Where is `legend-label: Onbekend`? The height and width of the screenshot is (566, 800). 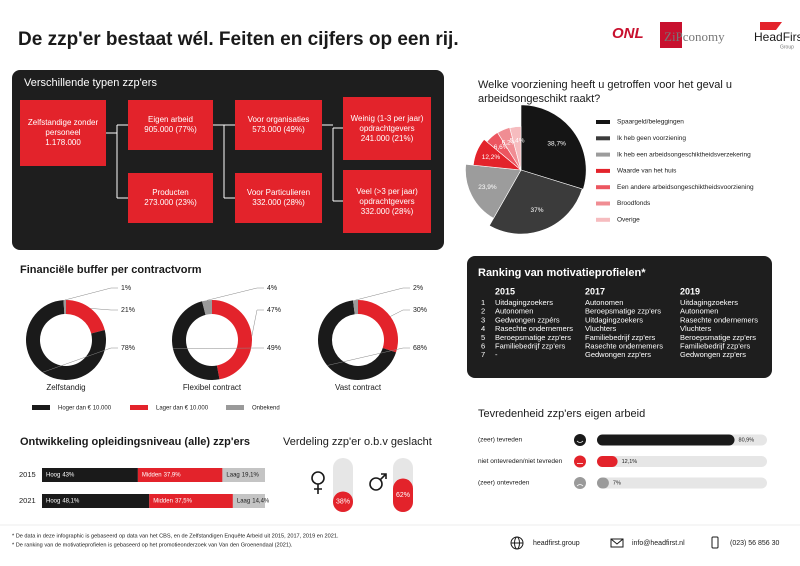 legend-label: Onbekend is located at coordinates (266, 409).